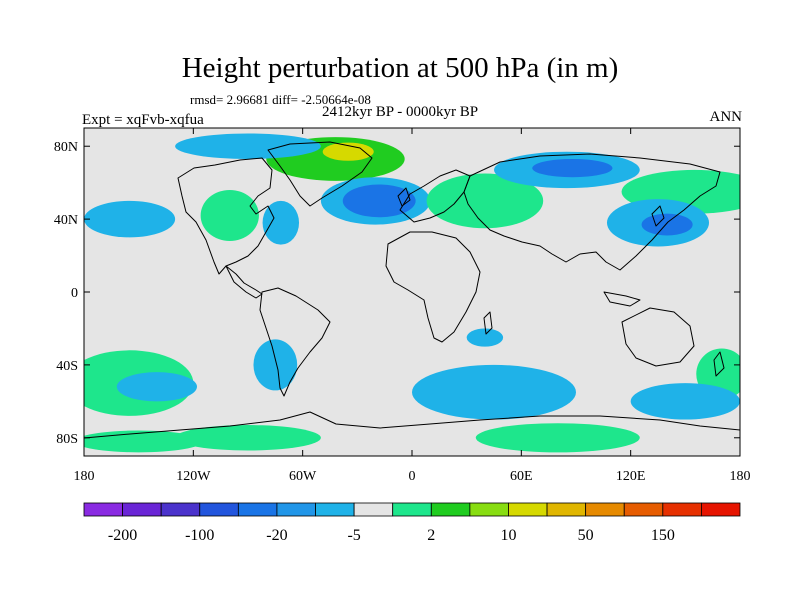 The image size is (800, 600). I want to click on coastline-uk, so click(404, 197).